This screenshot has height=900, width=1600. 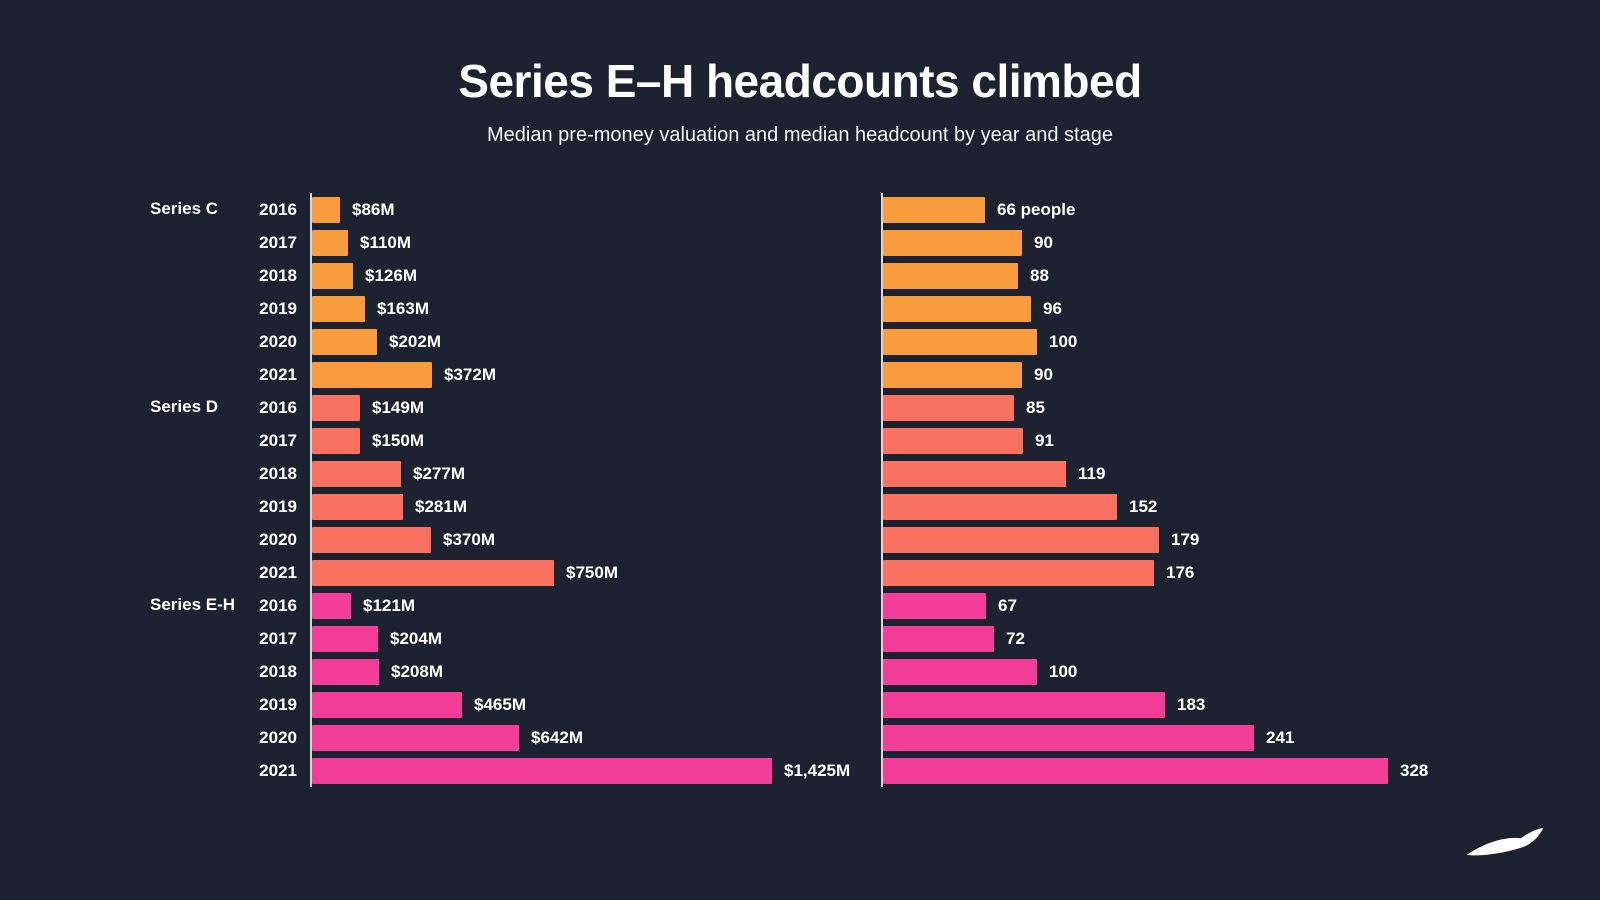 What do you see at coordinates (373, 209) in the screenshot?
I see `valuation-label: $86M` at bounding box center [373, 209].